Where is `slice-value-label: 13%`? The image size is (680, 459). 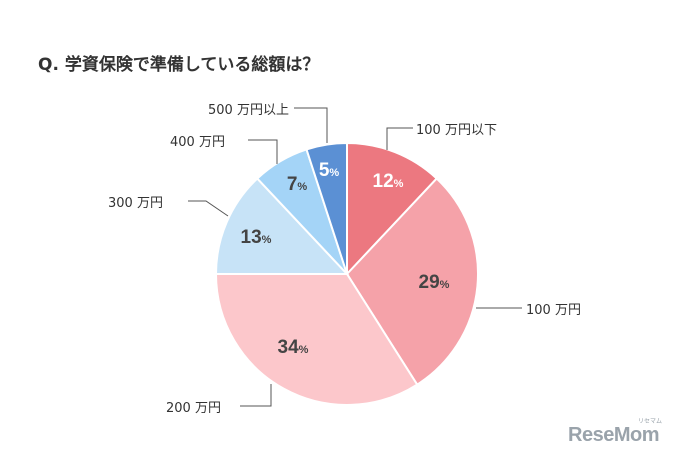 slice-value-label: 13% is located at coordinates (256, 237).